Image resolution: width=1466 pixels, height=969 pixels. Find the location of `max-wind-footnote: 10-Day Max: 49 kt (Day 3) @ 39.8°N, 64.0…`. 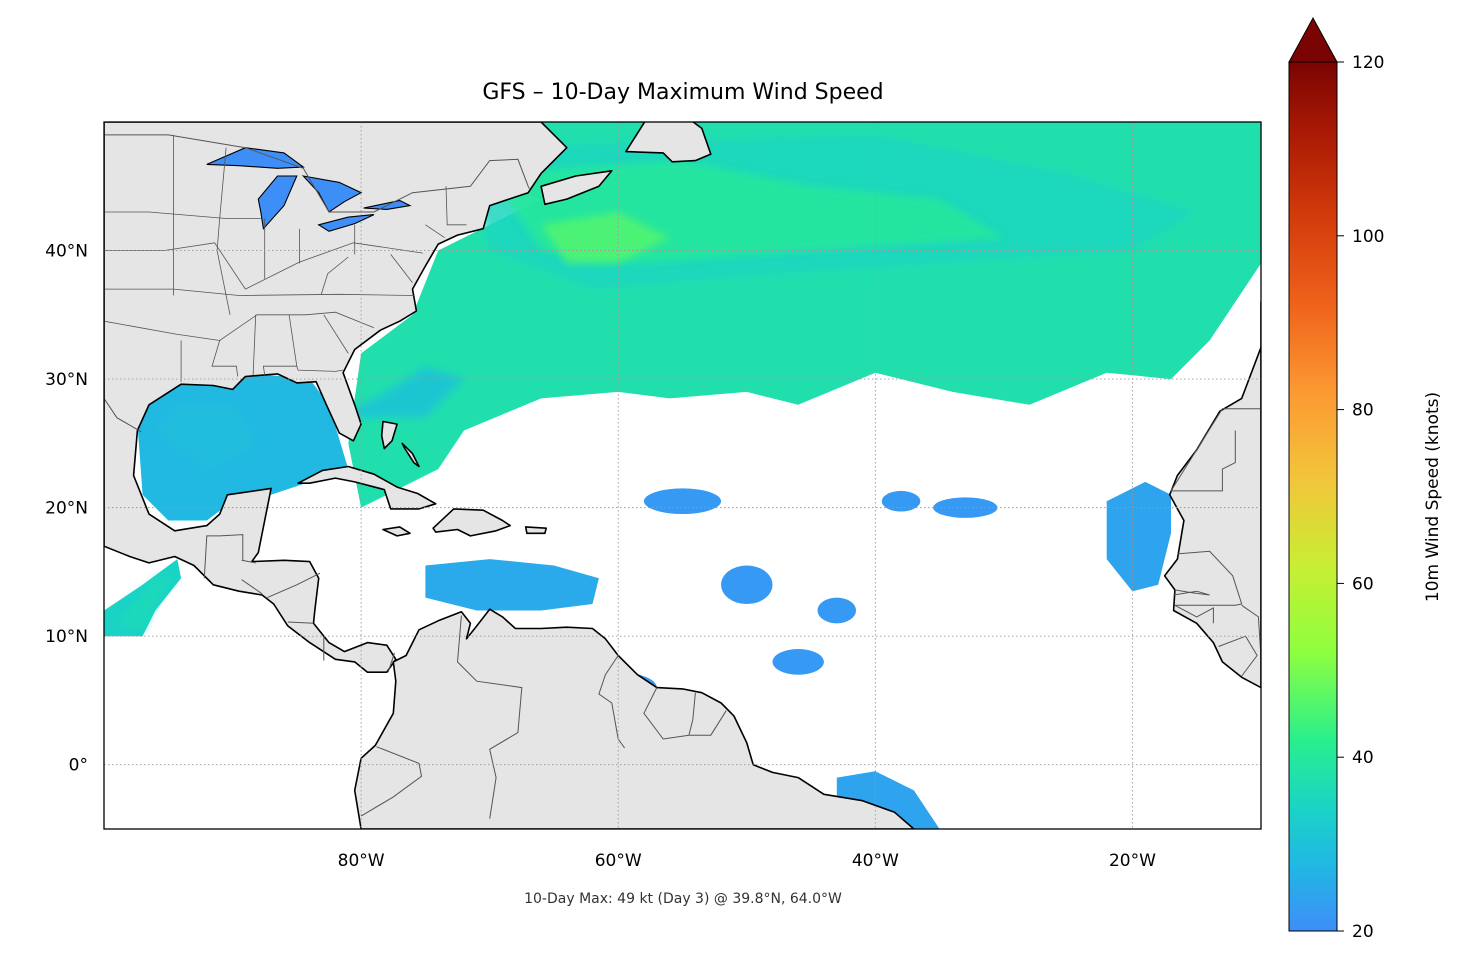

max-wind-footnote: 10-Day Max: 49 kt (Day 3) @ 39.8°N, 64.0… is located at coordinates (683, 899).